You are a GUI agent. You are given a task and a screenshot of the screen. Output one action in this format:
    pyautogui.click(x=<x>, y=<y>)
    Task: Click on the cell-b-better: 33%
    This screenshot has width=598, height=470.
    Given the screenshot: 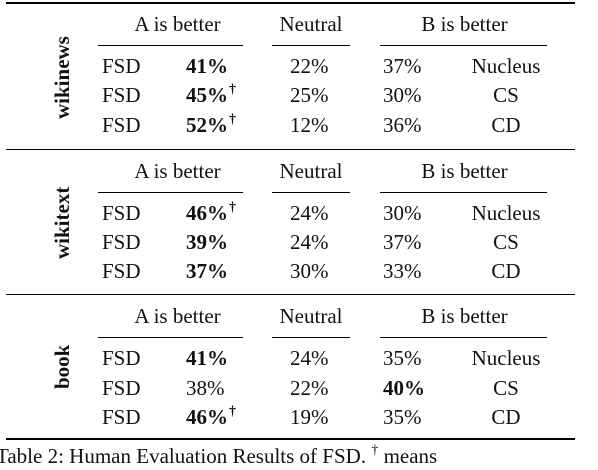 What is the action you would take?
    pyautogui.click(x=402, y=271)
    